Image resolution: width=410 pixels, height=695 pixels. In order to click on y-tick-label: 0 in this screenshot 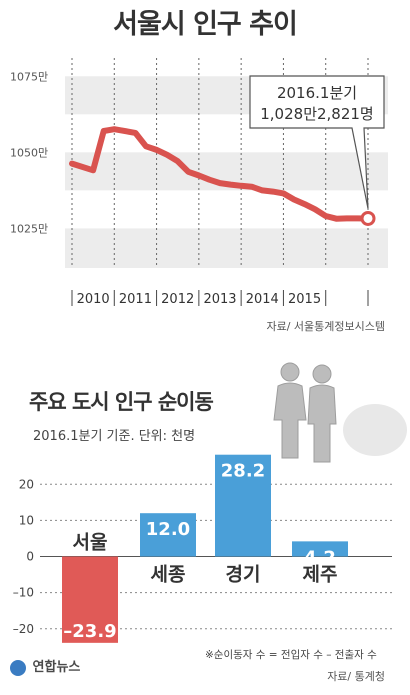, I will do `click(30, 557)`.